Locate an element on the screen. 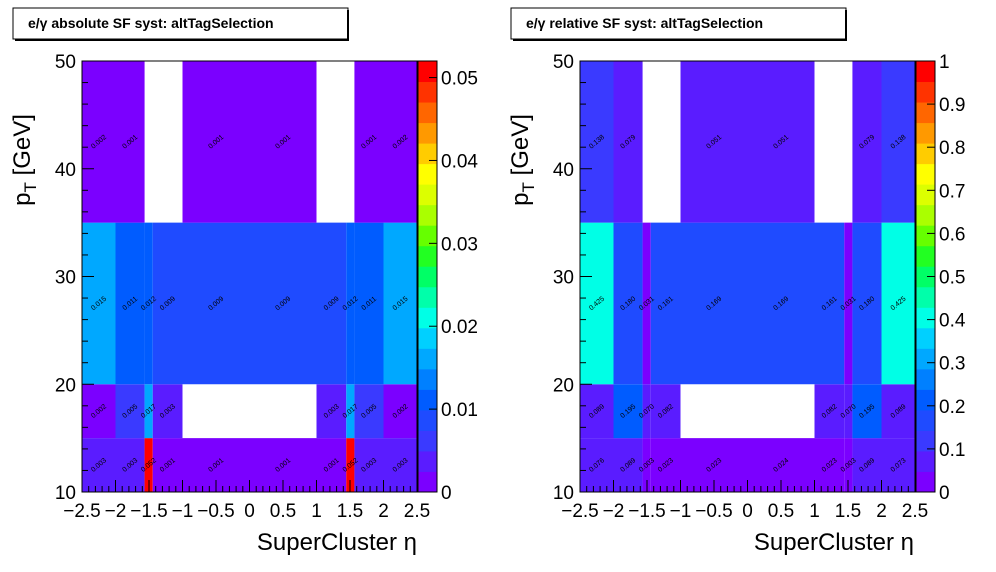 Image resolution: width=996 pixels, height=572 pixels. y-tick-label: 40 is located at coordinates (65, 170).